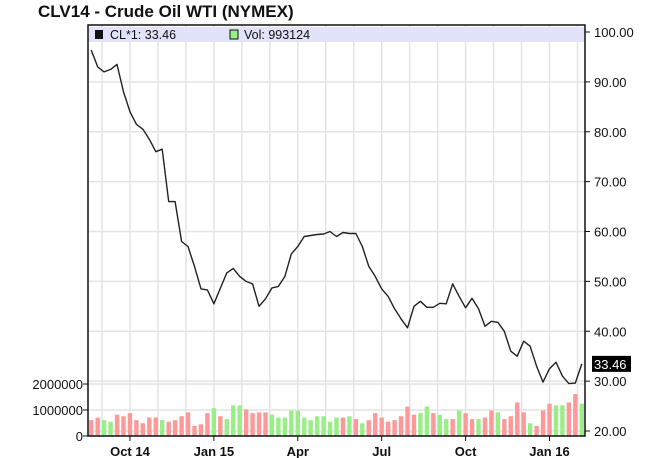  What do you see at coordinates (610, 281) in the screenshot?
I see `price-tick-label: 50.00` at bounding box center [610, 281].